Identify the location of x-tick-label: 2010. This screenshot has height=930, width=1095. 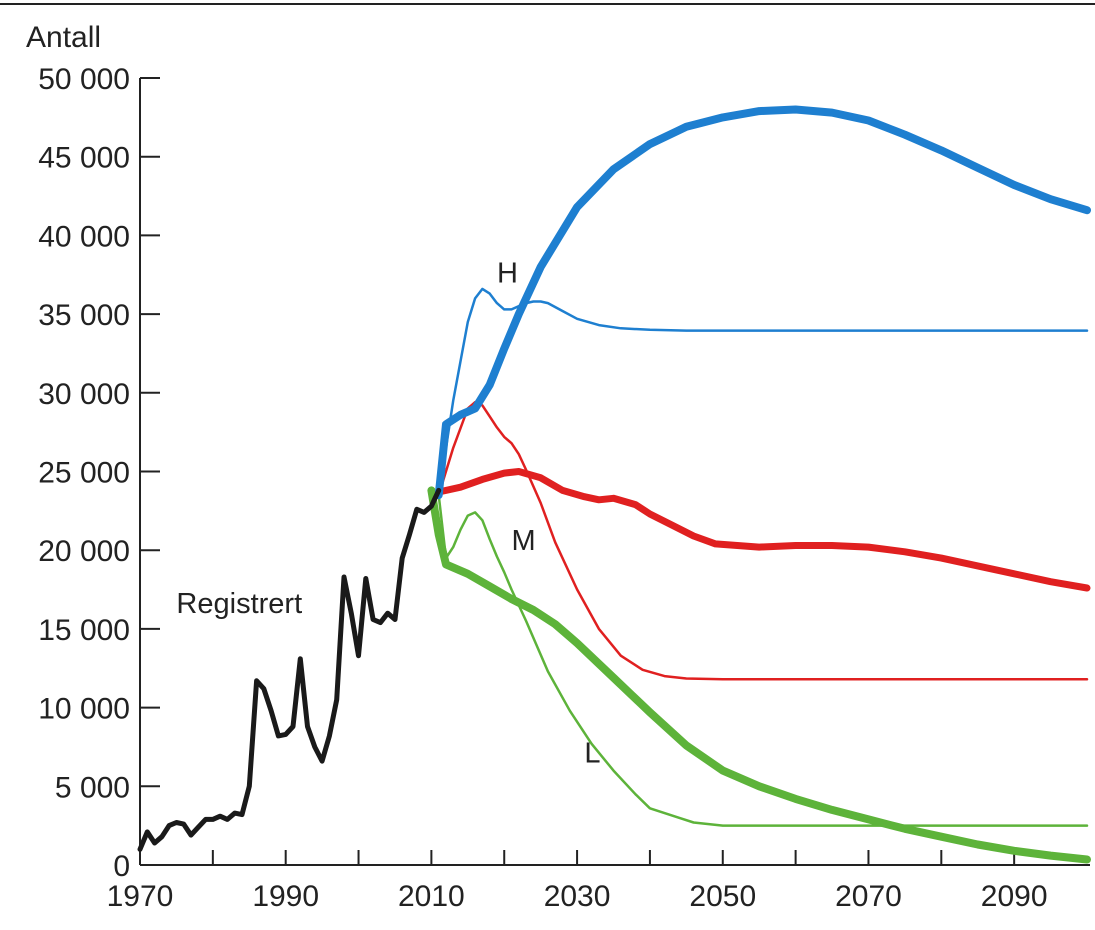
(431, 896).